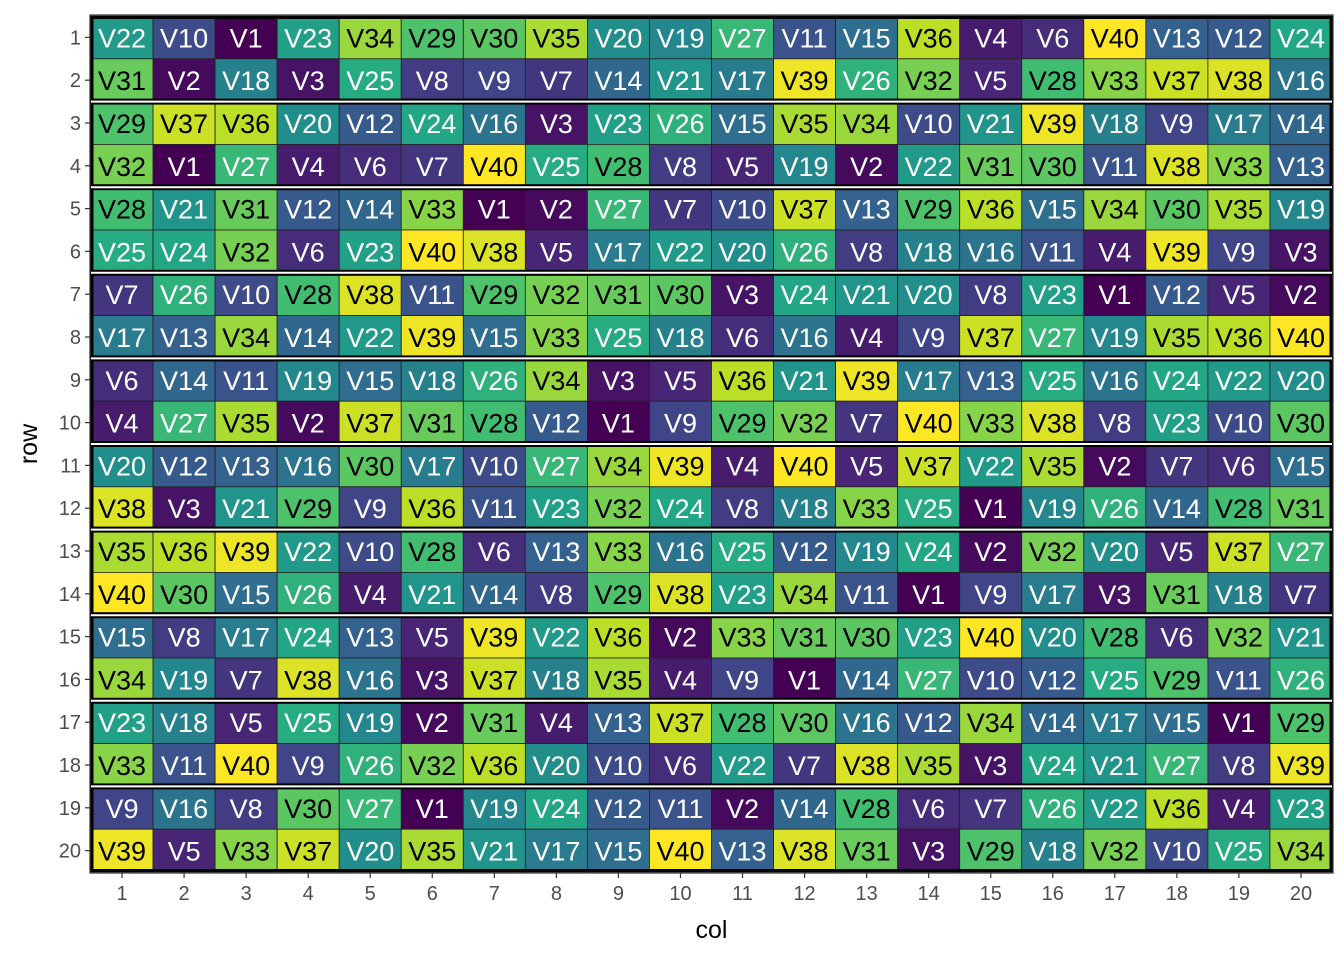 The height and width of the screenshot is (960, 1344). Describe the element at coordinates (929, 381) in the screenshot. I see `cell-label: V17` at that location.